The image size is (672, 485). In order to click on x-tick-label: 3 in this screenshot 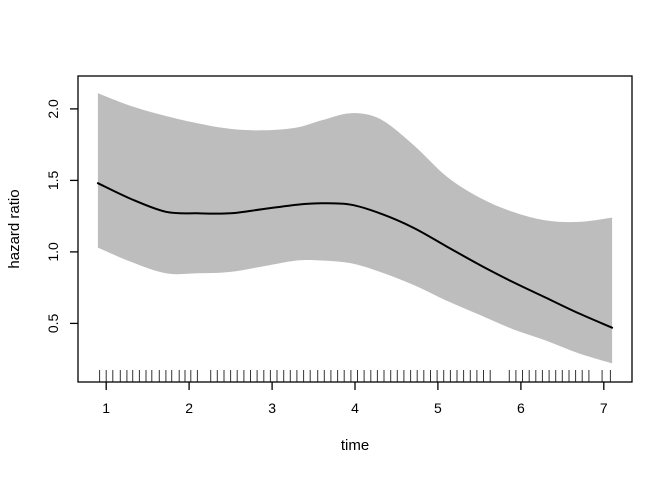, I will do `click(272, 408)`.